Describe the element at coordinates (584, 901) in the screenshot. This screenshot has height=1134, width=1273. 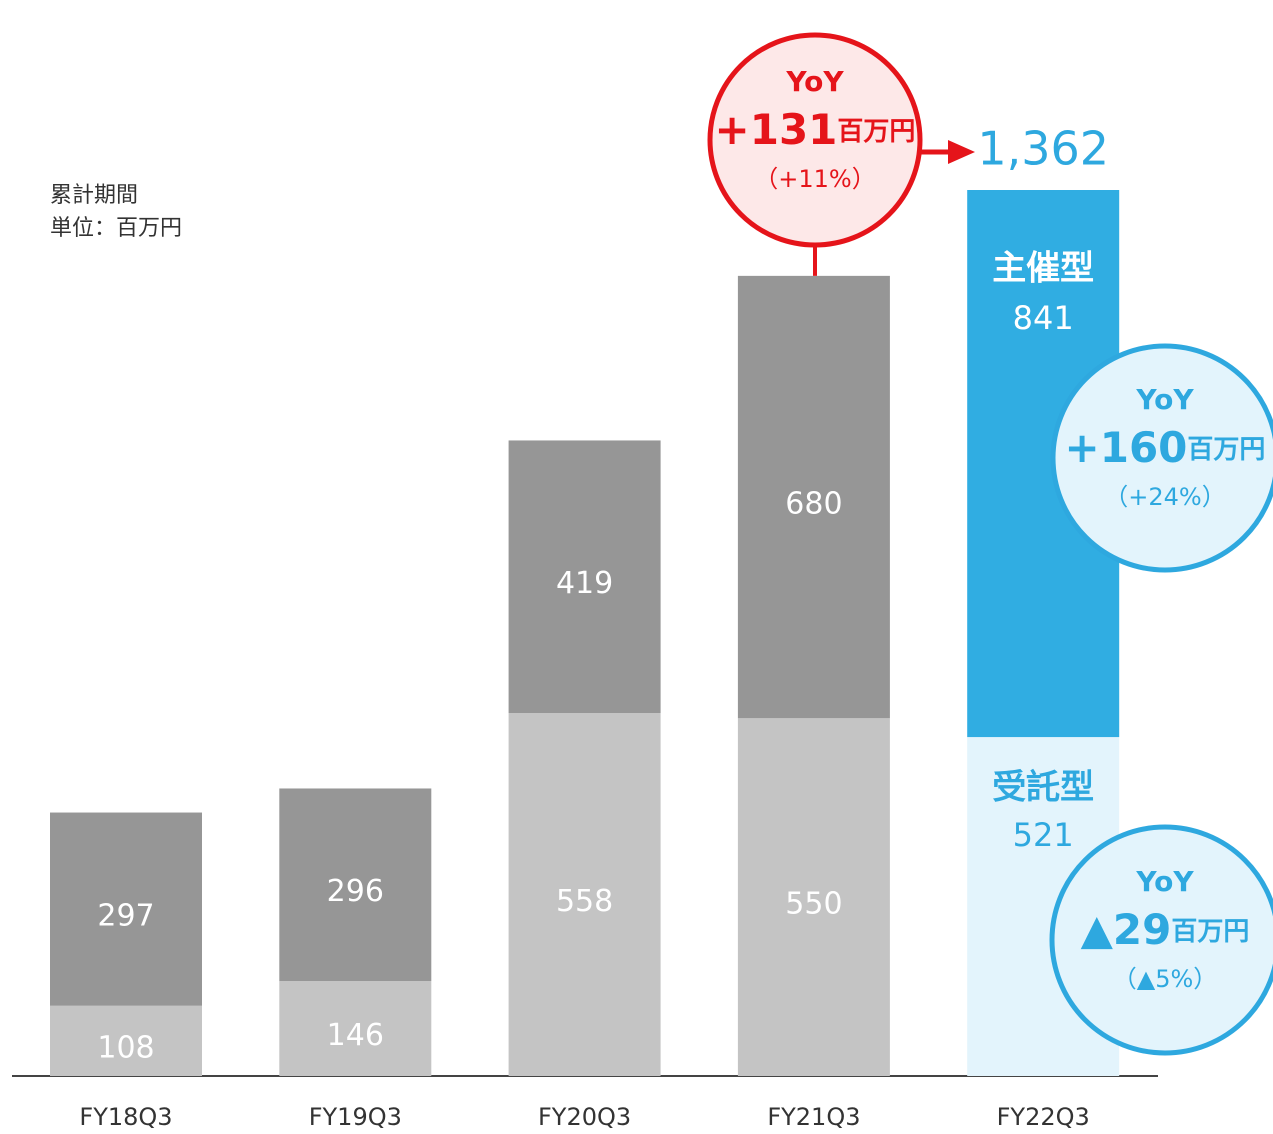
I see `value-label: 558` at that location.